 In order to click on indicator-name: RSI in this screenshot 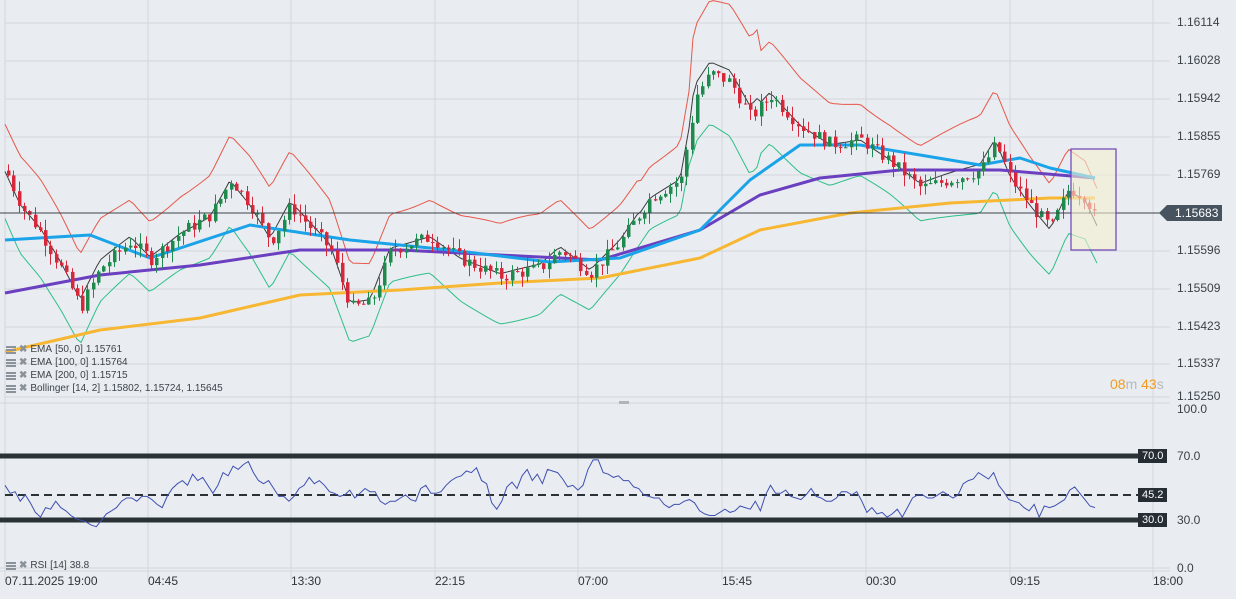, I will do `click(39, 565)`.